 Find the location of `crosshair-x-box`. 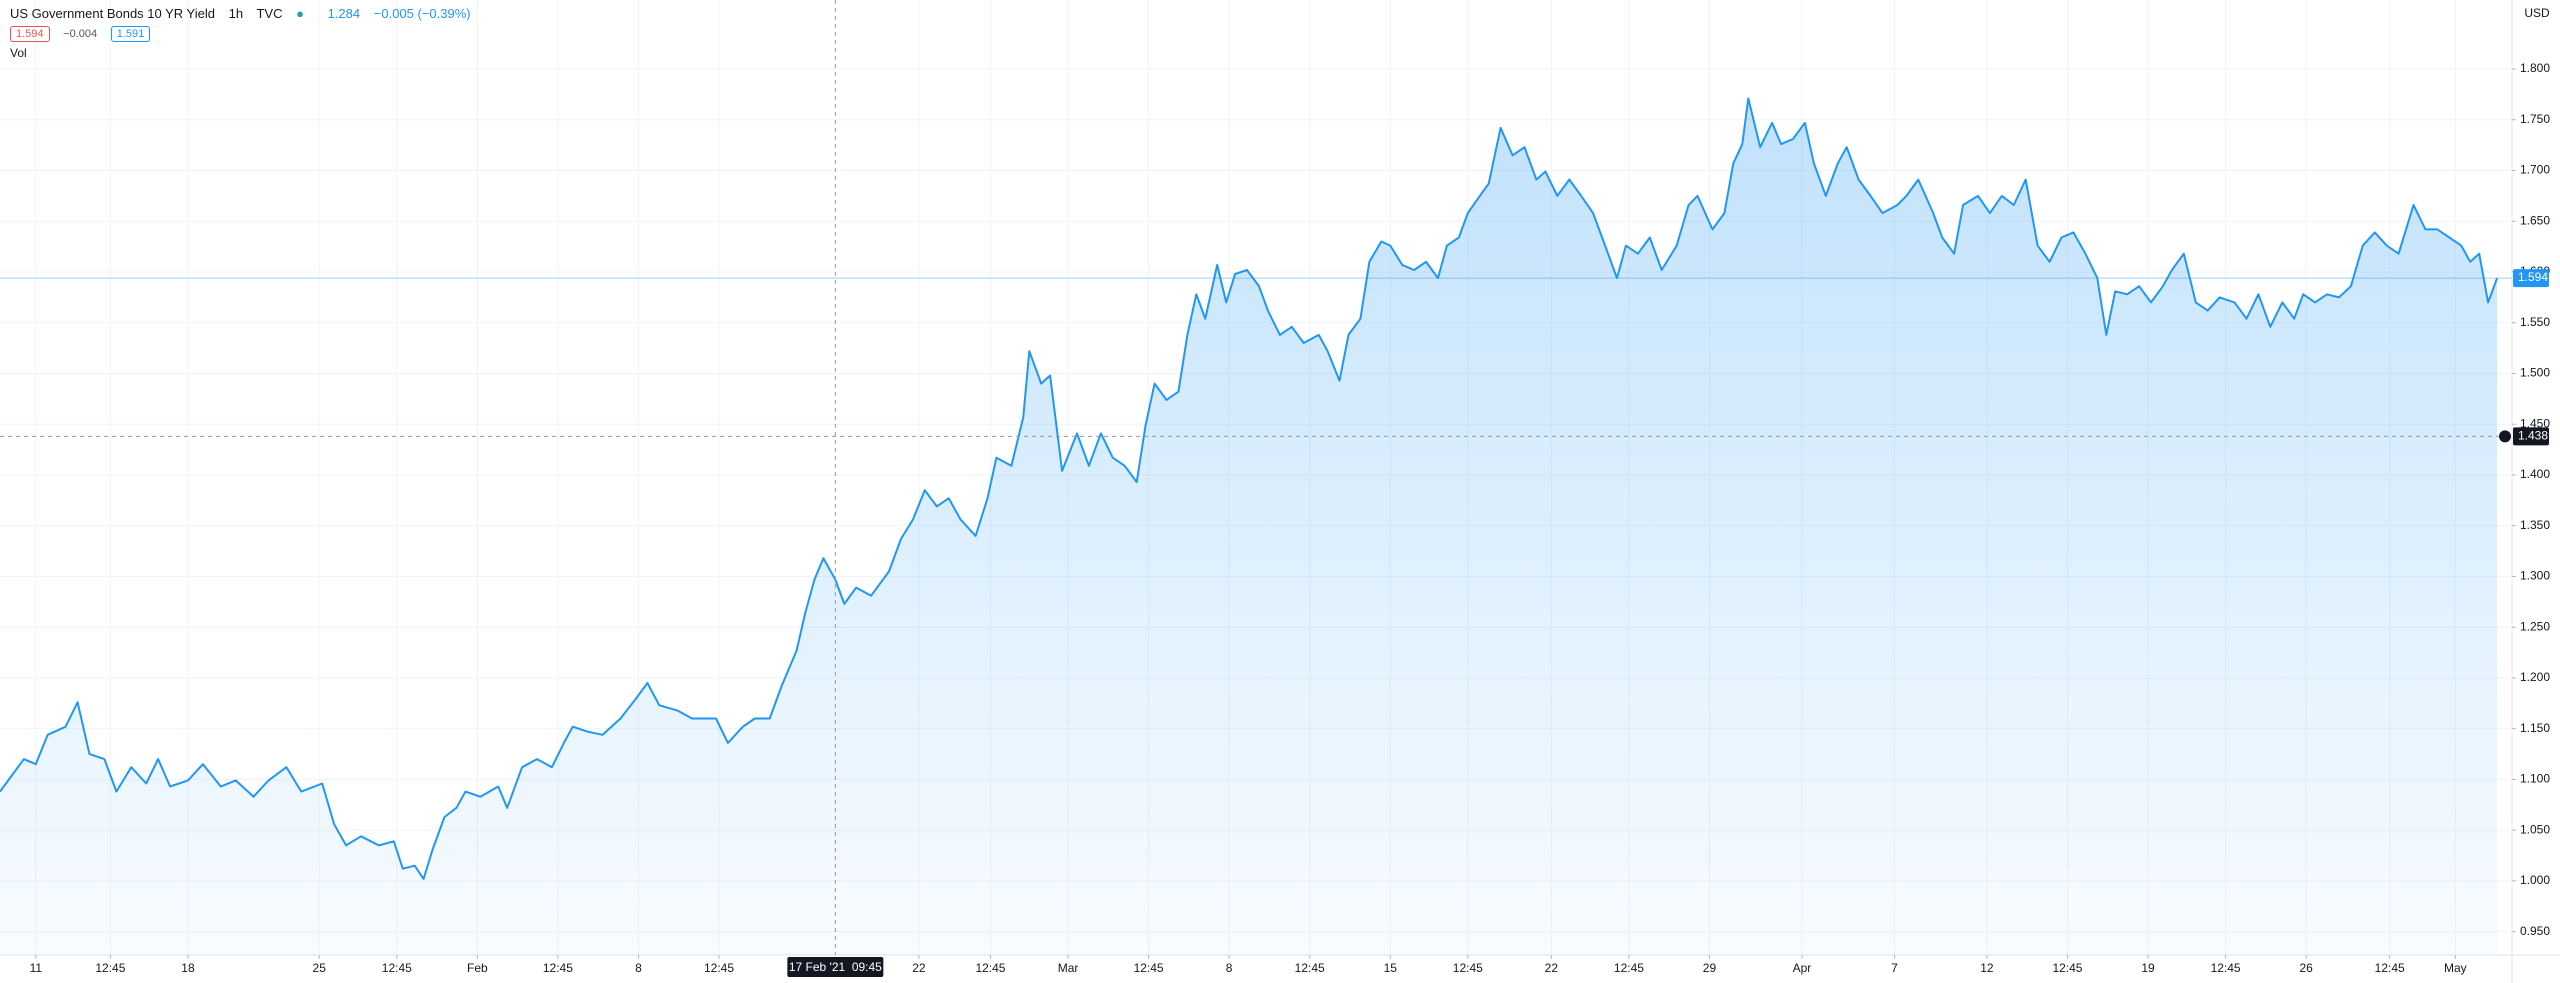

crosshair-x-box is located at coordinates (835, 967).